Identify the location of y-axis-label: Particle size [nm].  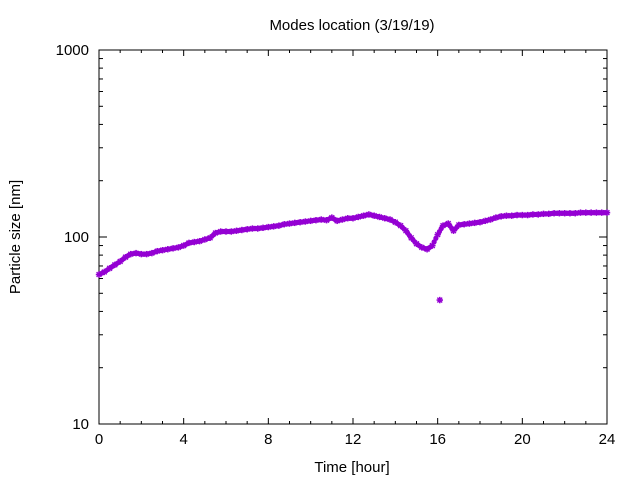
(15, 237).